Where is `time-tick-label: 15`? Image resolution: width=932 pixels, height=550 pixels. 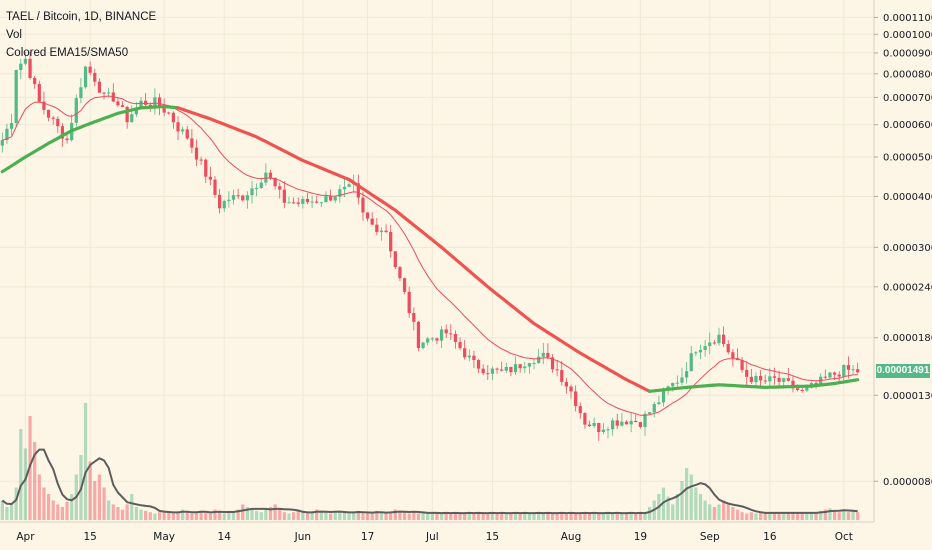 time-tick-label: 15 is located at coordinates (89, 537).